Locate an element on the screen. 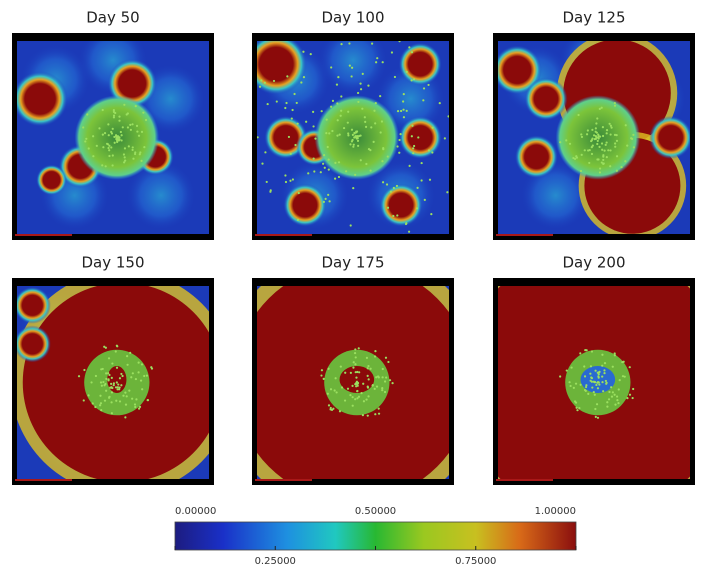 The image size is (704, 574). panel-title: Day 200 is located at coordinates (593, 263).